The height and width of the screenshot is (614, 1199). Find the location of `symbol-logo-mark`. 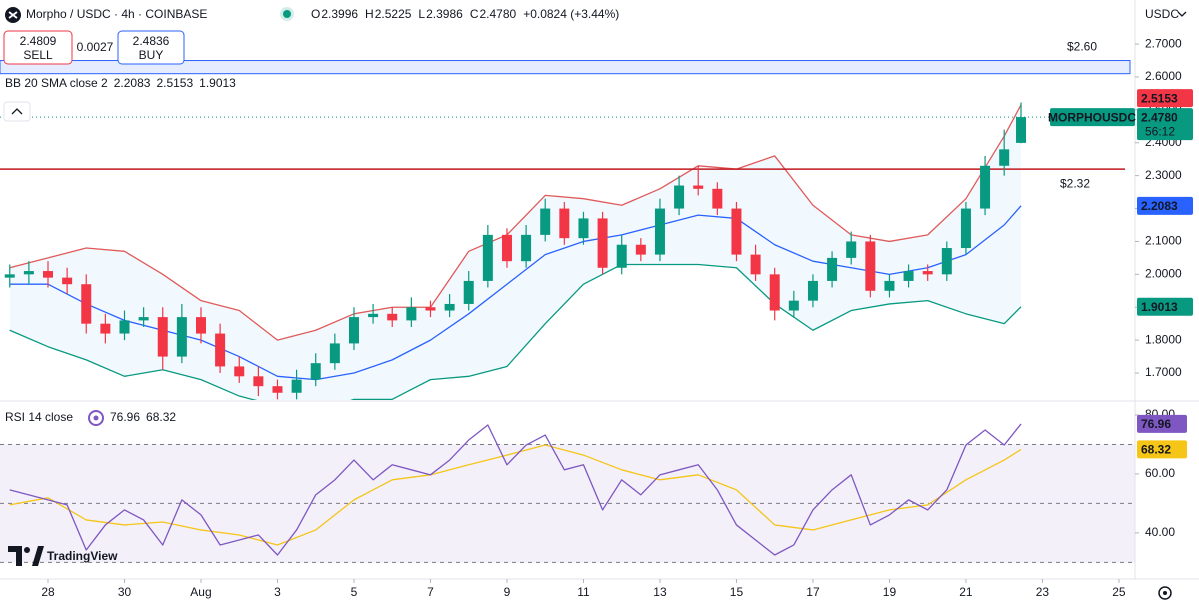

symbol-logo-mark is located at coordinates (13, 15).